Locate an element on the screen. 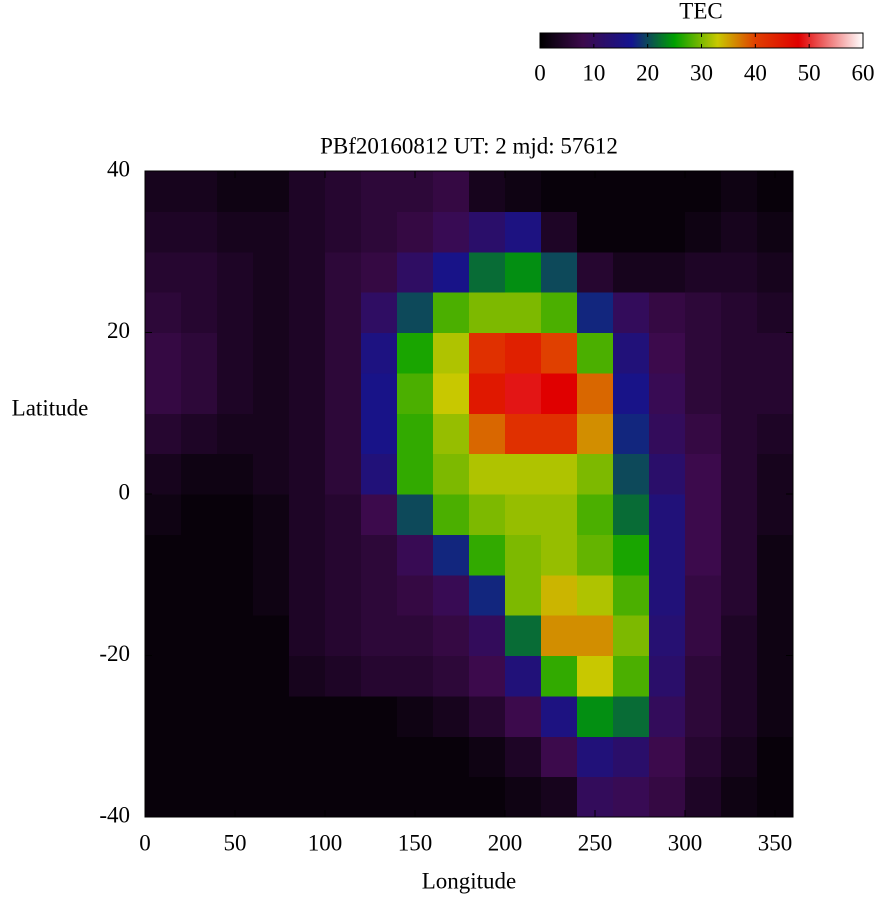 This screenshot has width=878, height=900. colorbar-tick-label: 20 is located at coordinates (647, 72).